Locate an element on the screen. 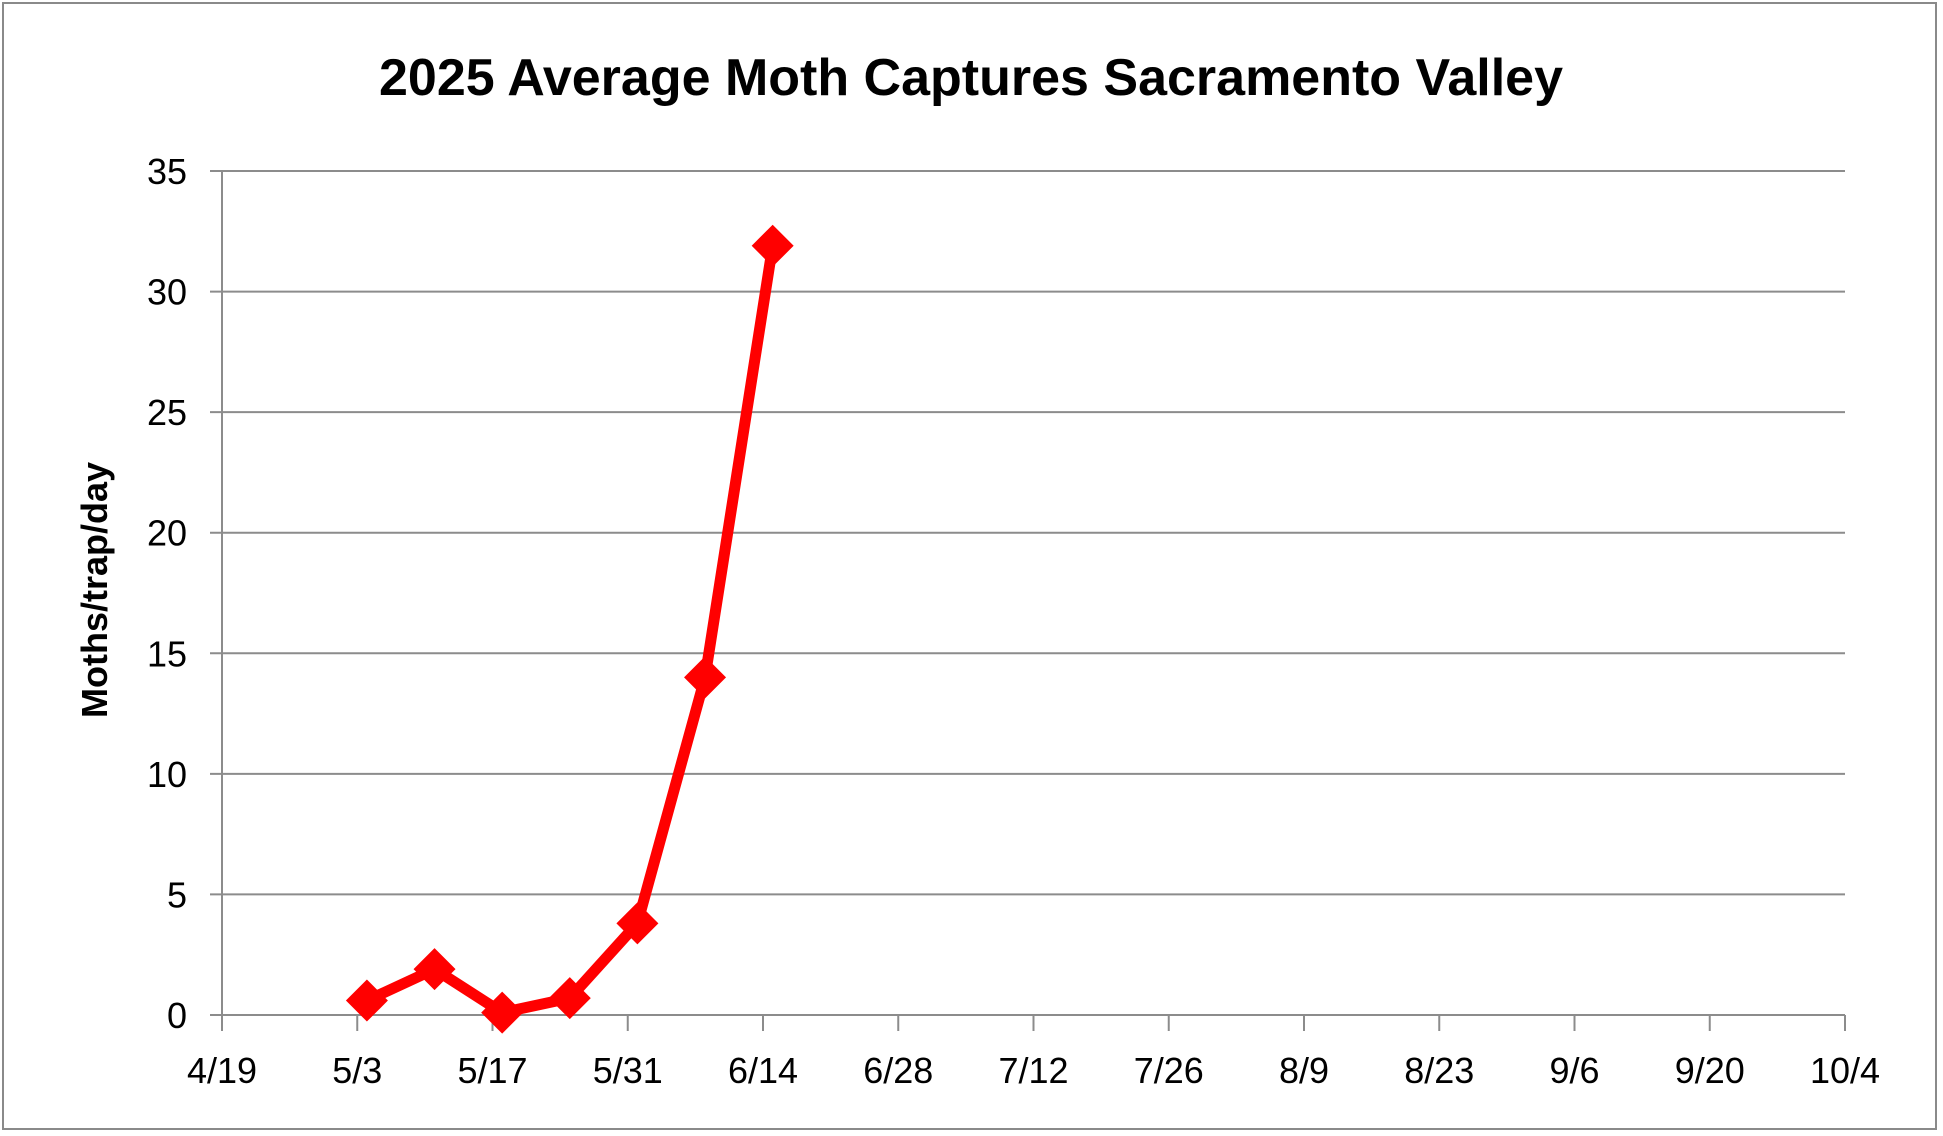  x-tick-label: 7/26 is located at coordinates (1169, 1070).